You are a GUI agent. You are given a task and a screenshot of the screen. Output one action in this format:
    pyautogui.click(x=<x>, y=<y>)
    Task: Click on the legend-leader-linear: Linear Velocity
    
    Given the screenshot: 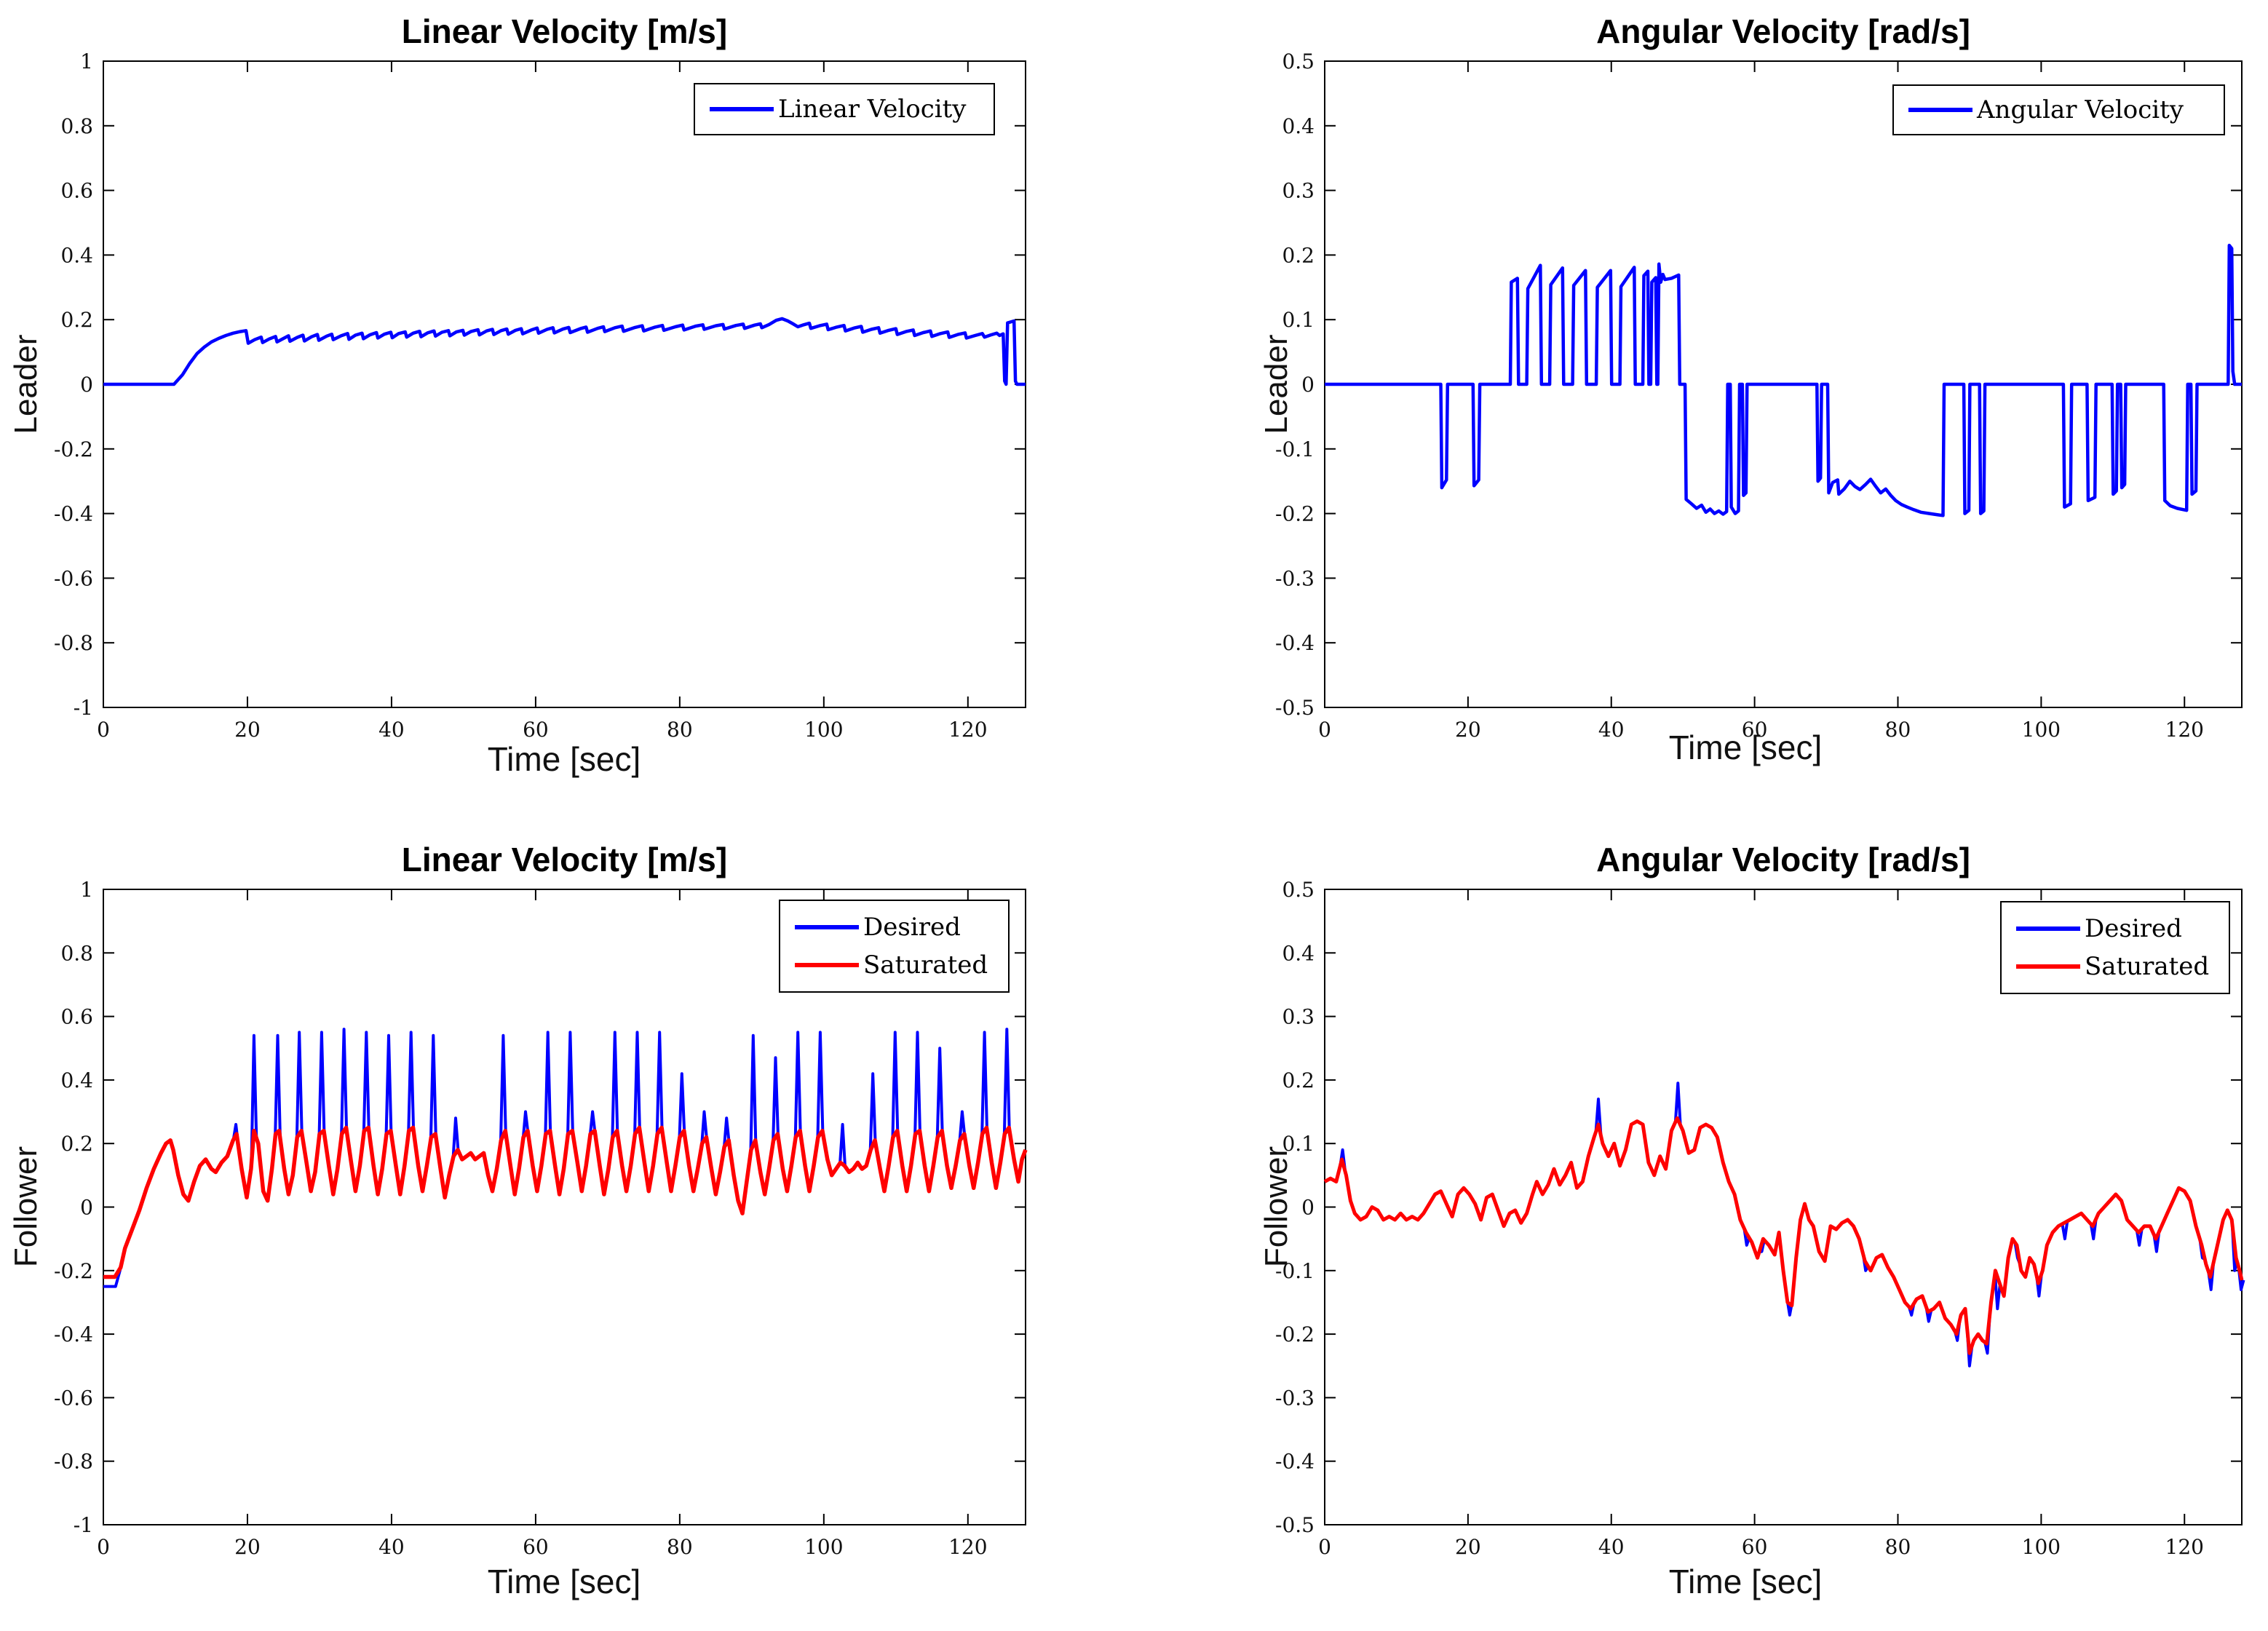 What is the action you would take?
    pyautogui.click(x=844, y=109)
    